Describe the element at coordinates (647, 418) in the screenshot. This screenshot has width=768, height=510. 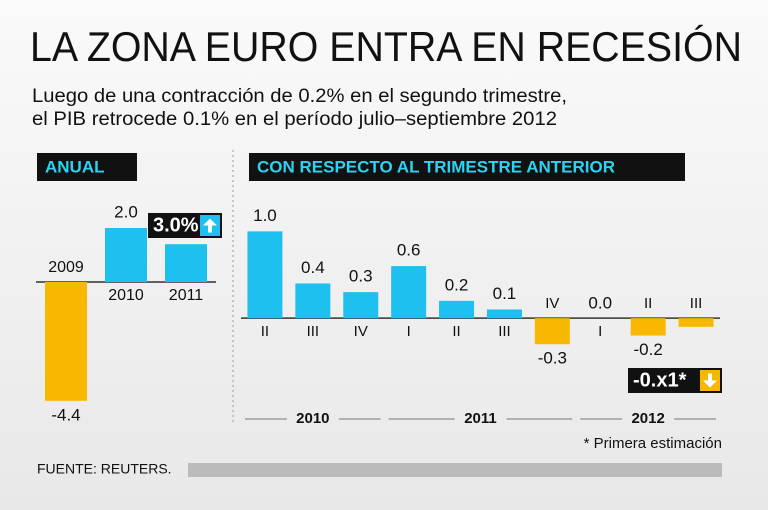
I see `group-label: 2012` at that location.